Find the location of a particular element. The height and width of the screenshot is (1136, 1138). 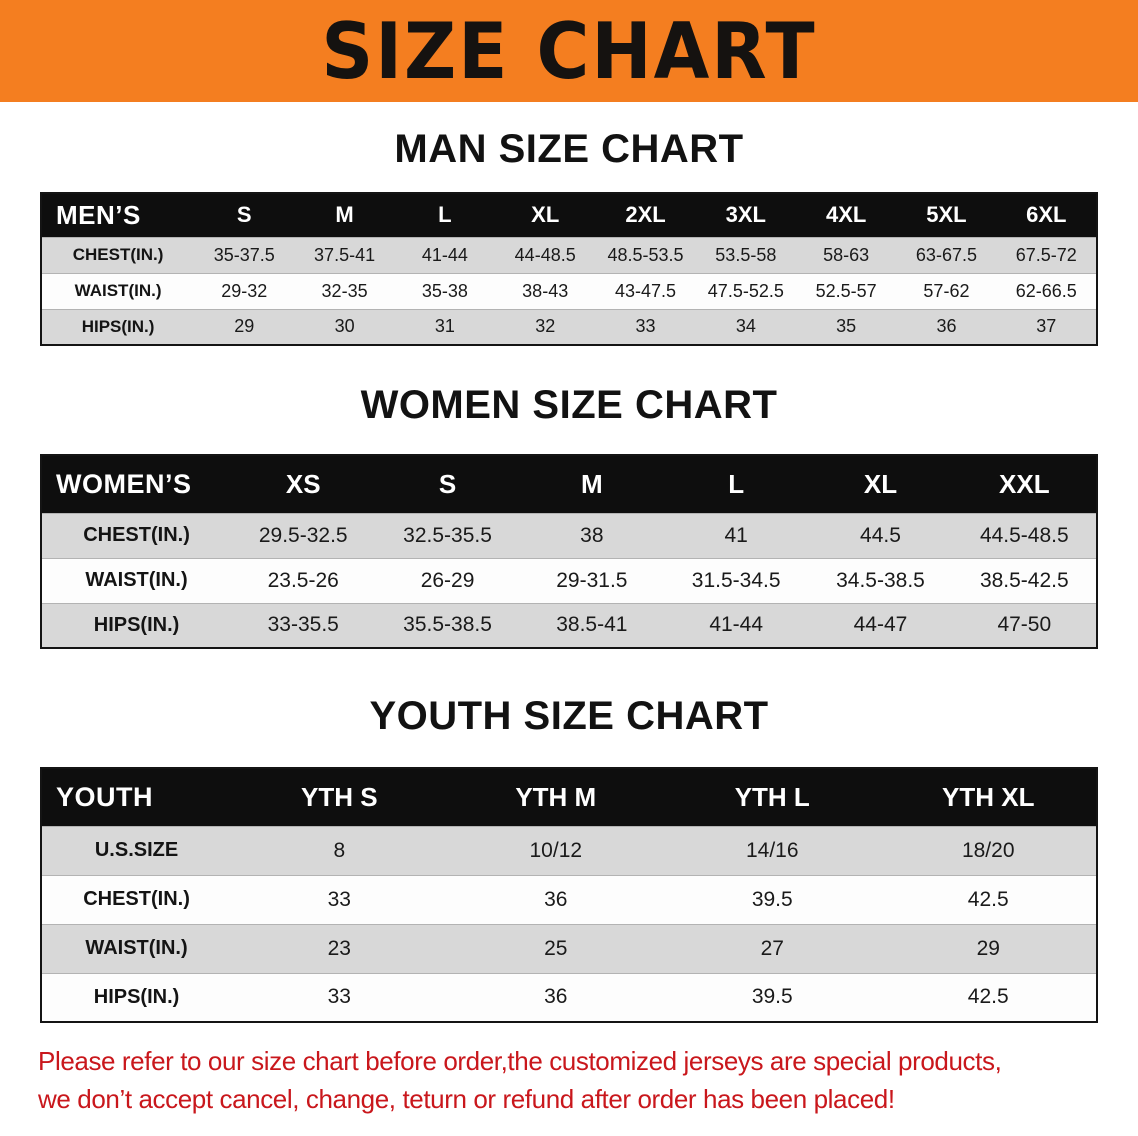

size-value-cell: 37.5-41 is located at coordinates (345, 254).